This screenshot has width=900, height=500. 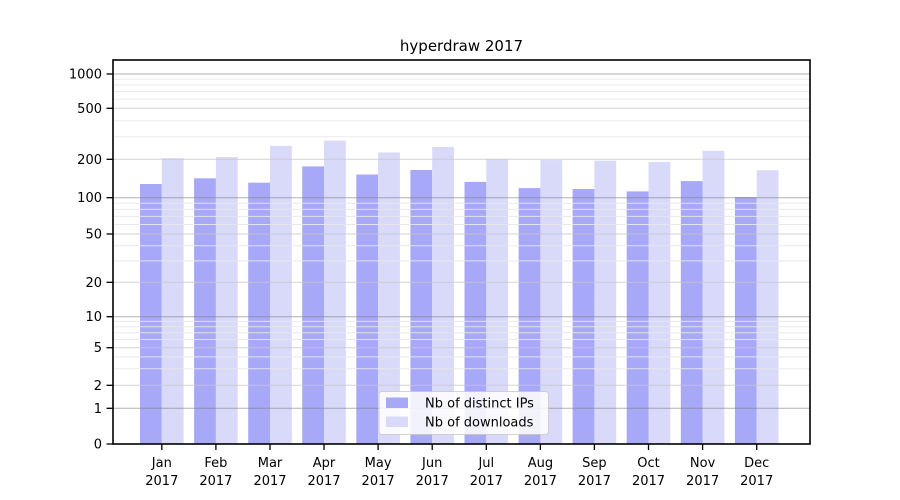 I want to click on bar-dec-downloads, so click(x=767, y=307).